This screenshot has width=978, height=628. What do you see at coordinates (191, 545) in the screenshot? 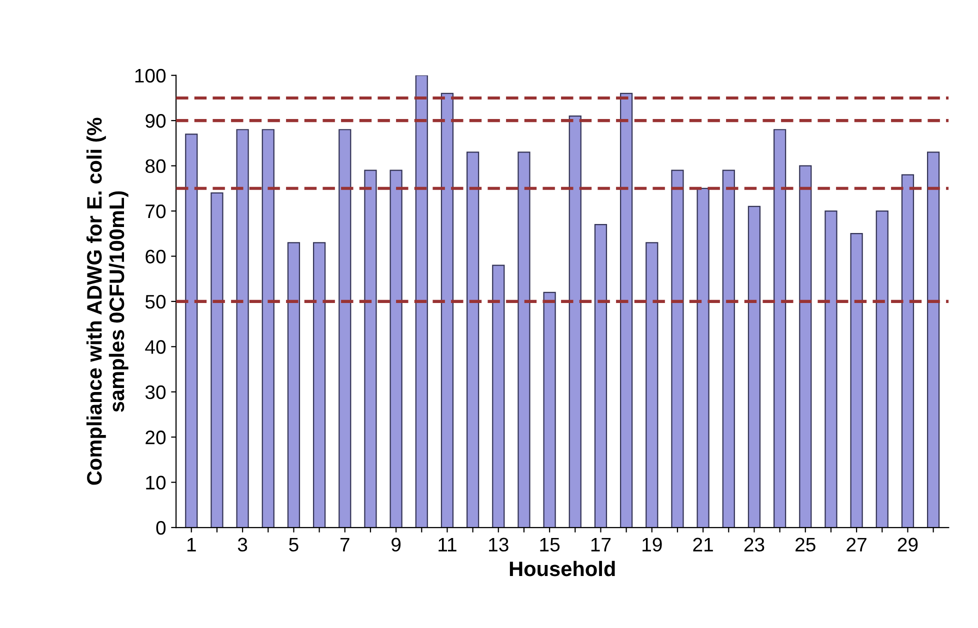
I see `x-tick-label: 1` at bounding box center [191, 545].